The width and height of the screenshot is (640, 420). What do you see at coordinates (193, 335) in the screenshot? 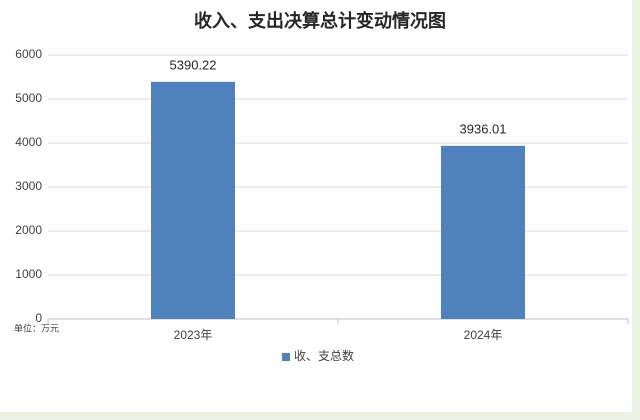
I see `x-tick-label: 2023年` at bounding box center [193, 335].